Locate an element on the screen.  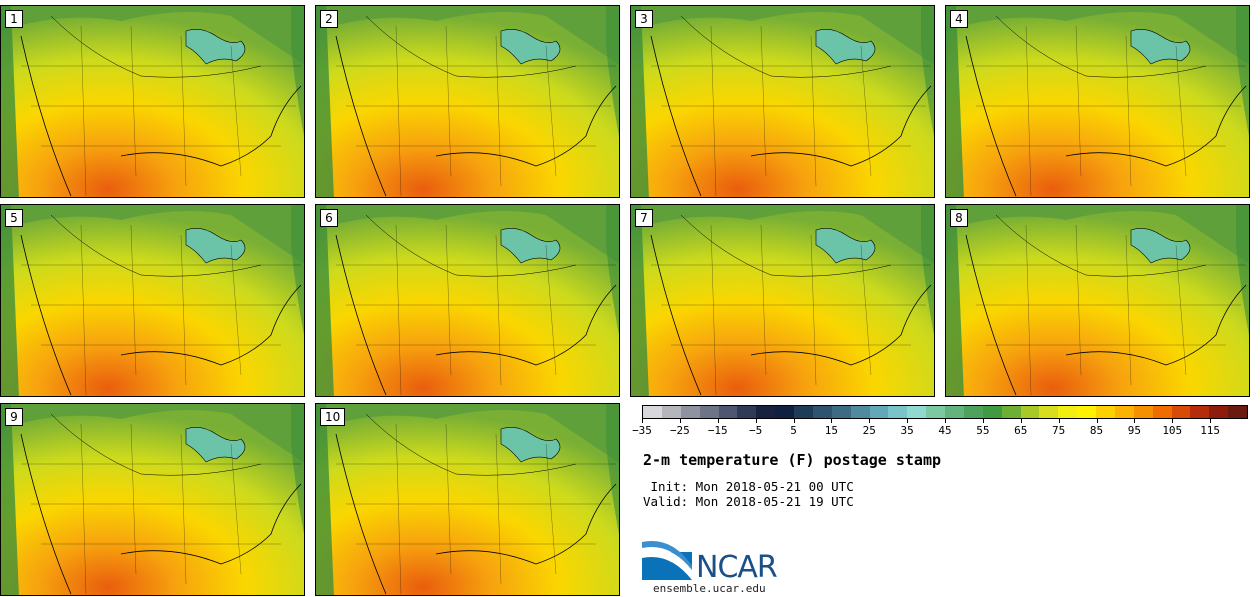
colorbar-tick-label: 95 is located at coordinates (1134, 430).